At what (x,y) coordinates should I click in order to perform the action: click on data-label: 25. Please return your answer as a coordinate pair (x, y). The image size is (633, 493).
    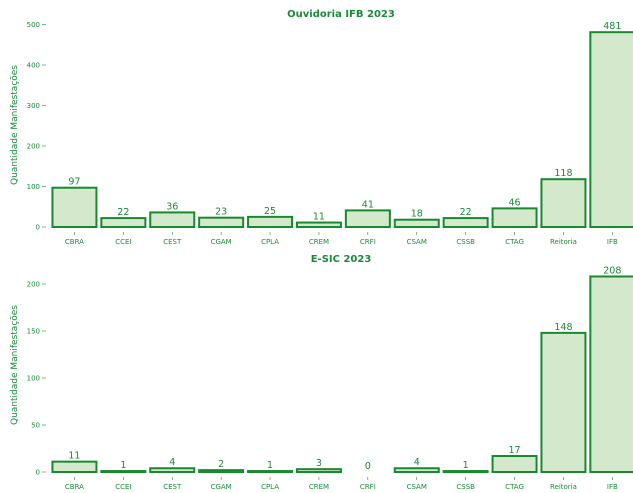
    Looking at the image, I should click on (270, 211).